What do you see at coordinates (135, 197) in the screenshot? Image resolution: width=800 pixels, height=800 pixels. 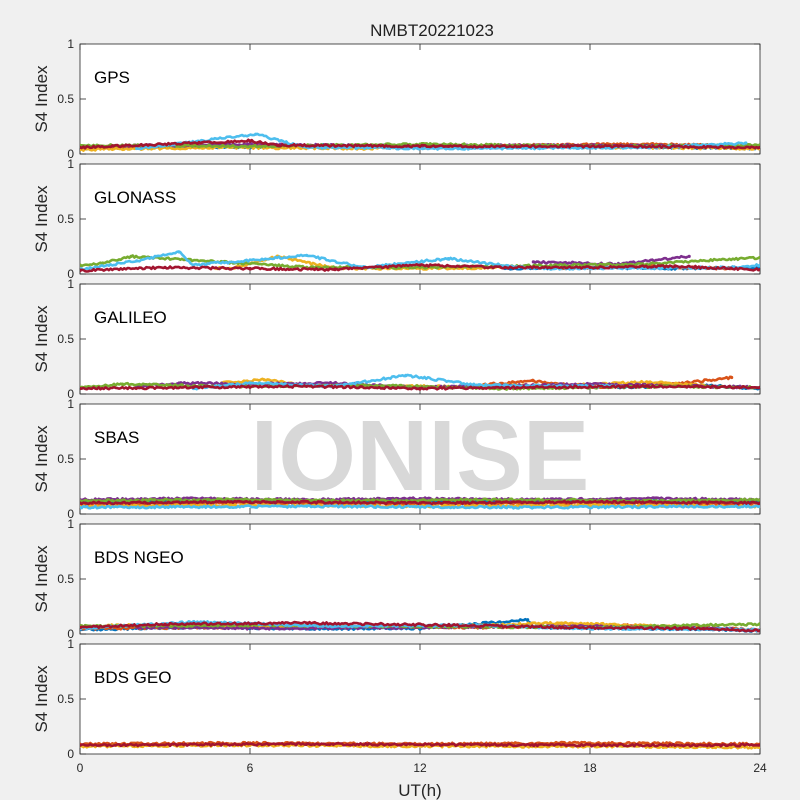 I see `panel-label: GLONASS` at bounding box center [135, 197].